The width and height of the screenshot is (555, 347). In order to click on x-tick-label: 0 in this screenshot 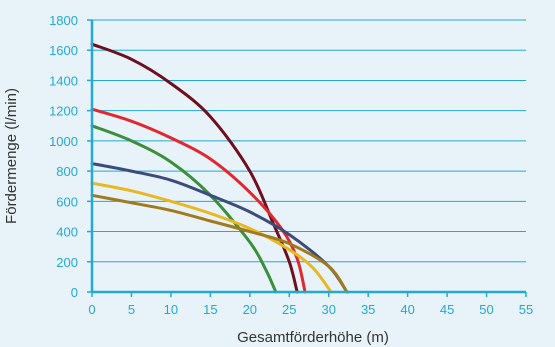, I will do `click(91, 309)`.